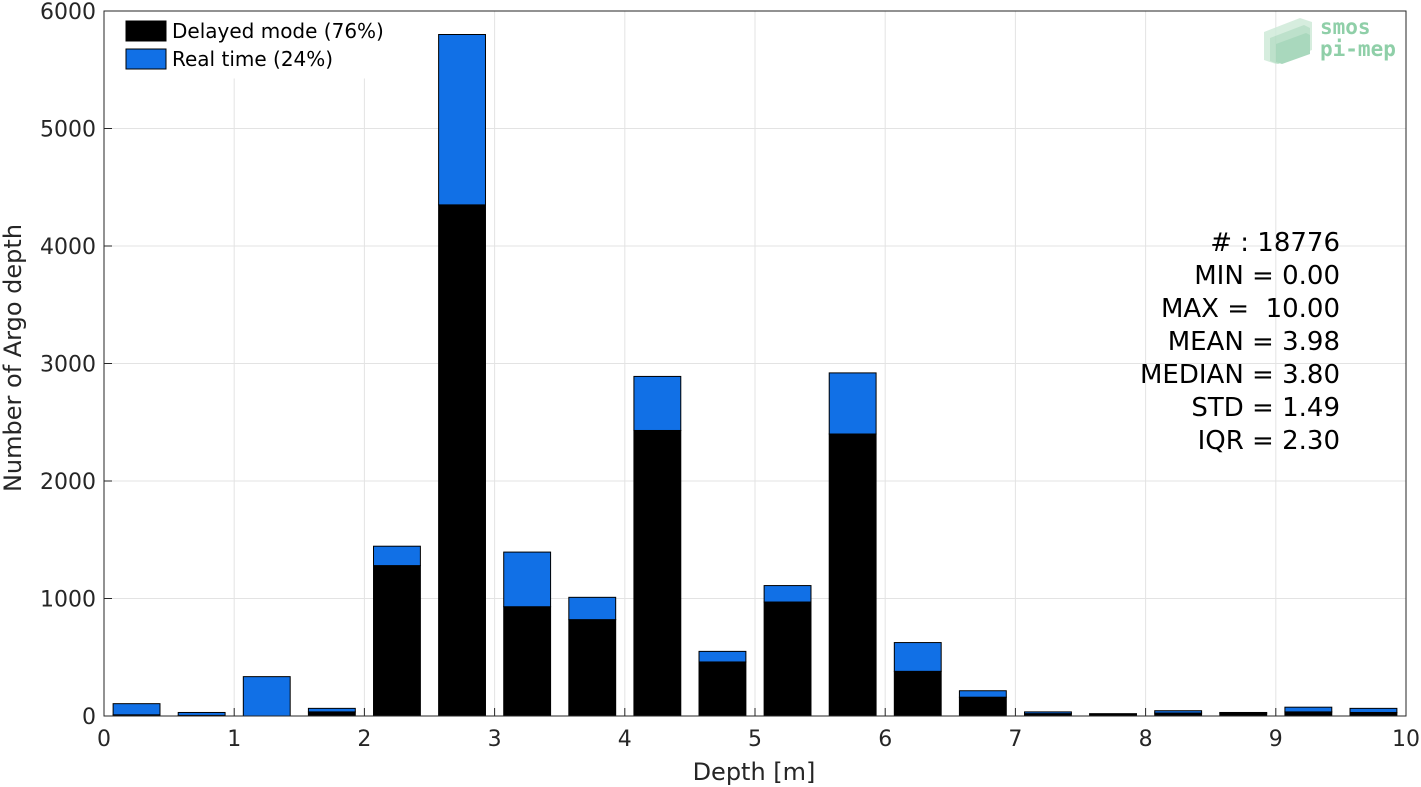 Image resolution: width=1421 pixels, height=787 pixels. I want to click on legend-label-delayed: Delayed mode (76%), so click(278, 31).